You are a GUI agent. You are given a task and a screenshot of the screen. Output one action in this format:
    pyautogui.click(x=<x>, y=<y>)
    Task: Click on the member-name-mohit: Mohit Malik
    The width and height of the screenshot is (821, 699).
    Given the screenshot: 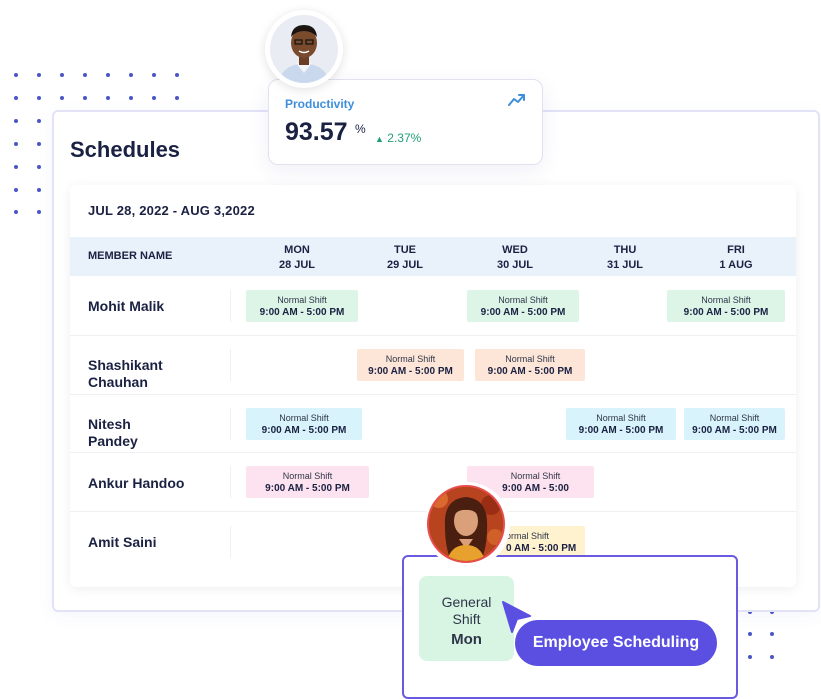 What is the action you would take?
    pyautogui.click(x=126, y=306)
    